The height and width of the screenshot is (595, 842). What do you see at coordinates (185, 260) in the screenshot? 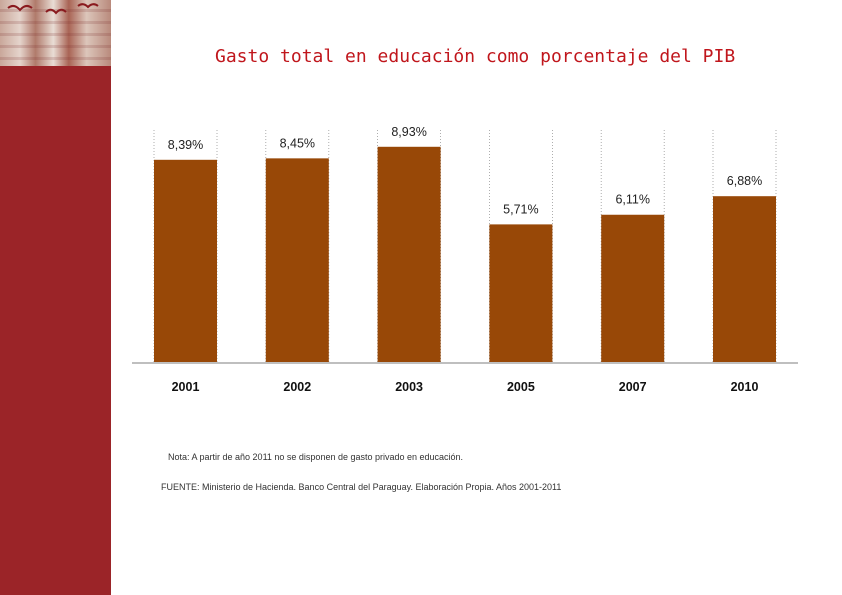
I see `bar-2001` at bounding box center [185, 260].